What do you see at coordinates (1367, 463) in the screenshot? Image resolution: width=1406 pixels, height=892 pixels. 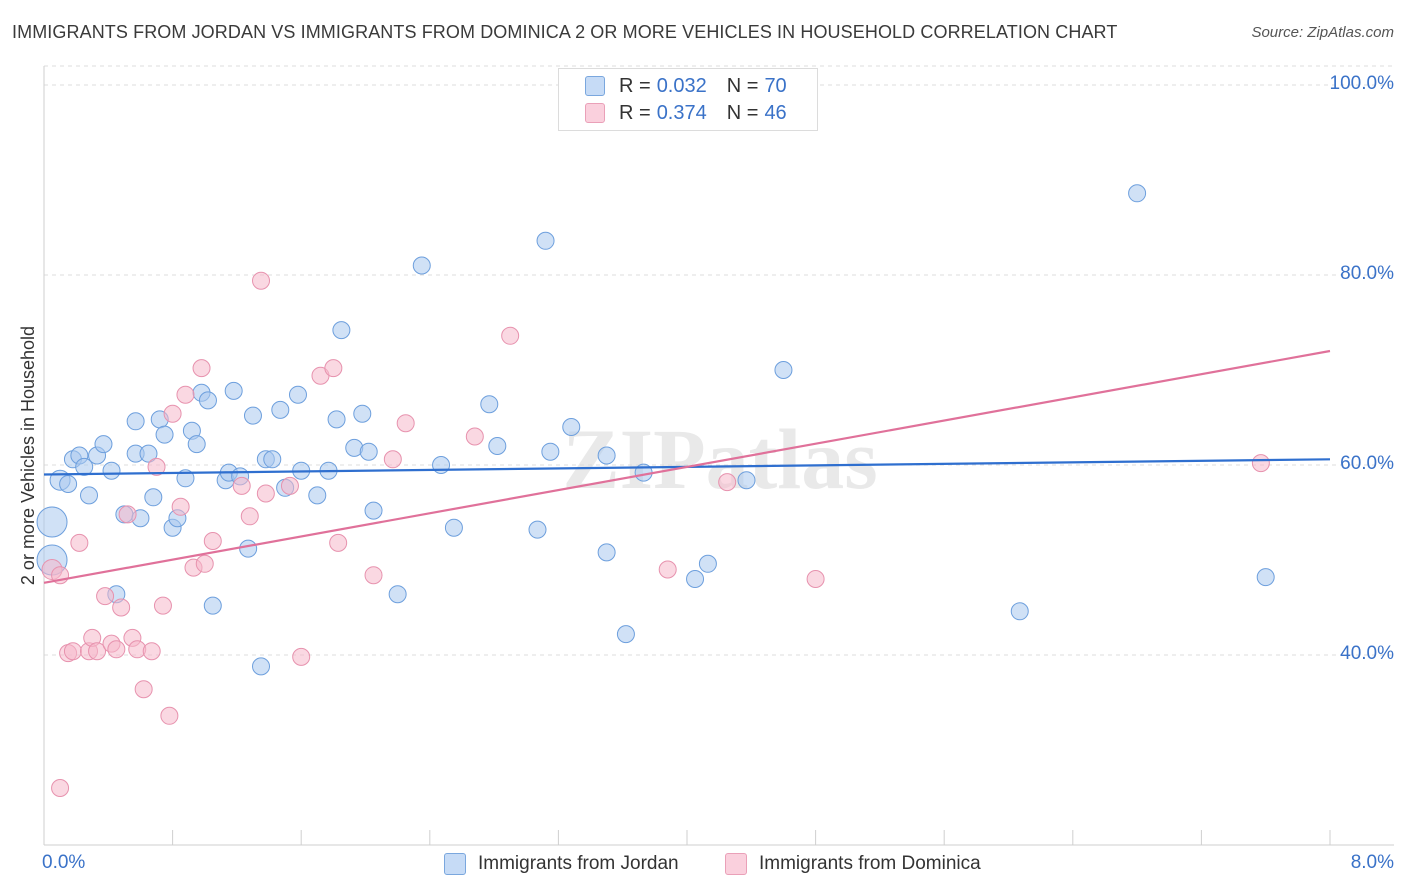 I see `y-tick-label: 60.0%` at bounding box center [1367, 463].